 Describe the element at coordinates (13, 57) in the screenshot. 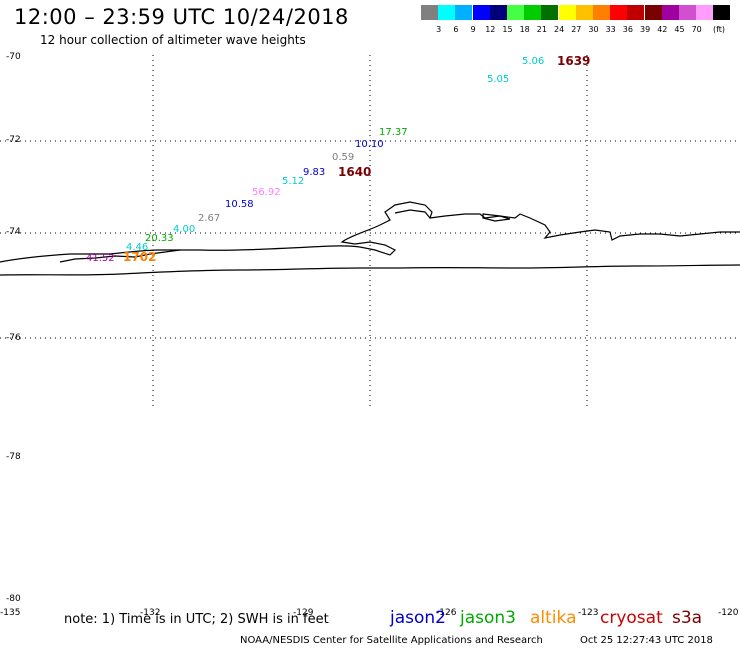

I see `lat-label: -70` at that location.